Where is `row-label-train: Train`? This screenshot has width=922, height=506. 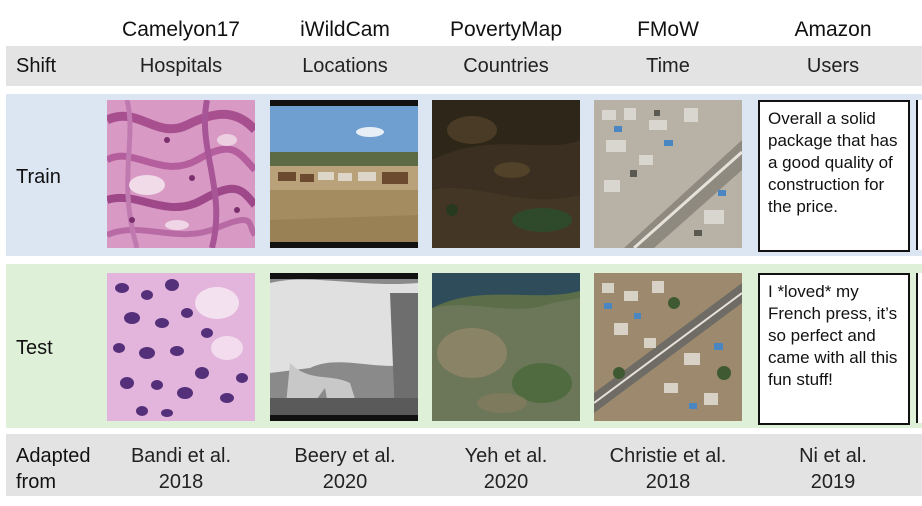
row-label-train: Train is located at coordinates (38, 177).